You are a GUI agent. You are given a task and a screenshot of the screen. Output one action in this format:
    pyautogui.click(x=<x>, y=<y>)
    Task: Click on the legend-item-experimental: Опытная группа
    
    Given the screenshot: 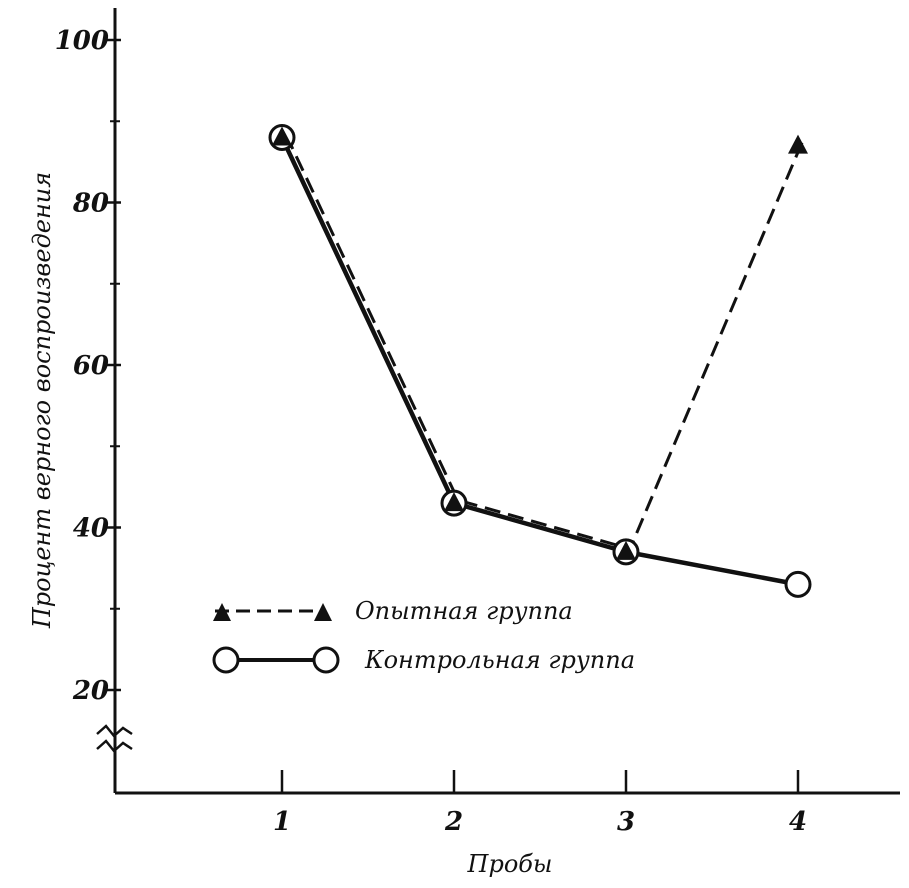 What is the action you would take?
    pyautogui.click(x=393, y=611)
    